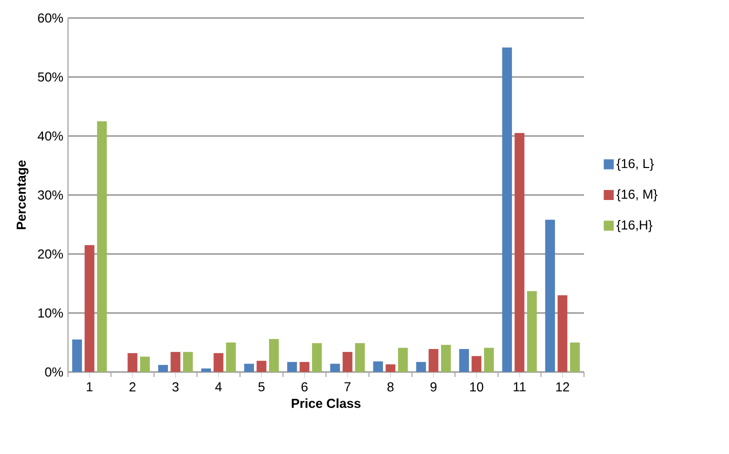 Image resolution: width=729 pixels, height=454 pixels. I want to click on y-axis-title: Percentage, so click(22, 195).